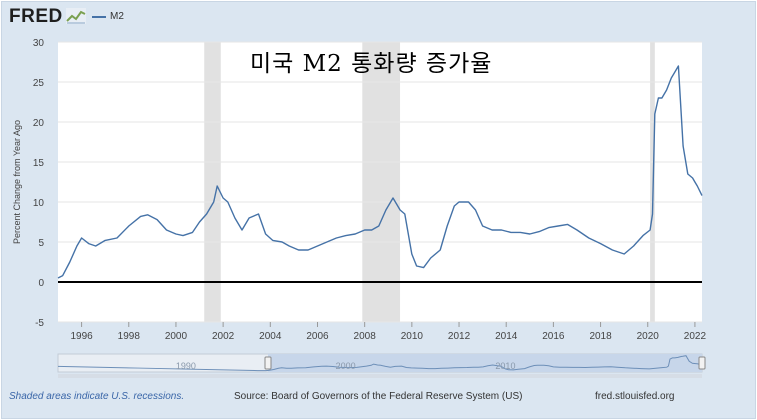 The height and width of the screenshot is (420, 757). I want to click on x-tick-label: 1996, so click(81, 336).